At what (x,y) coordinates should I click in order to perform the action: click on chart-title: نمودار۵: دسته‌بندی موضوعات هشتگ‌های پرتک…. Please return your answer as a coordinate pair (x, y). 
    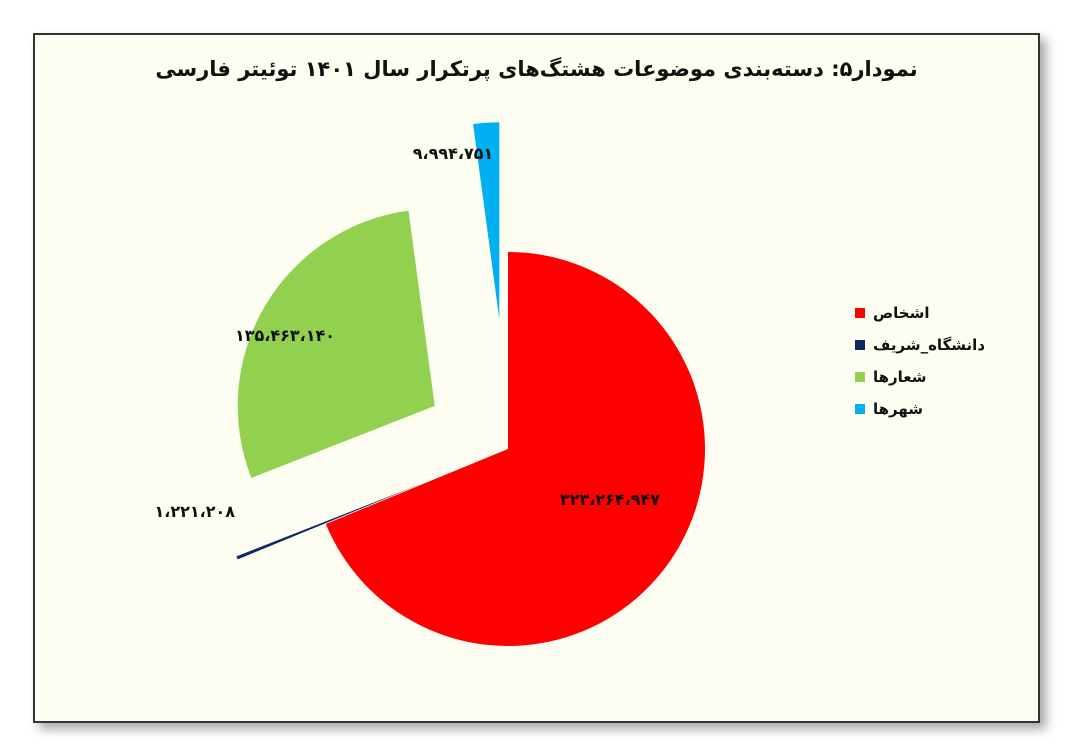
    Looking at the image, I should click on (536, 69).